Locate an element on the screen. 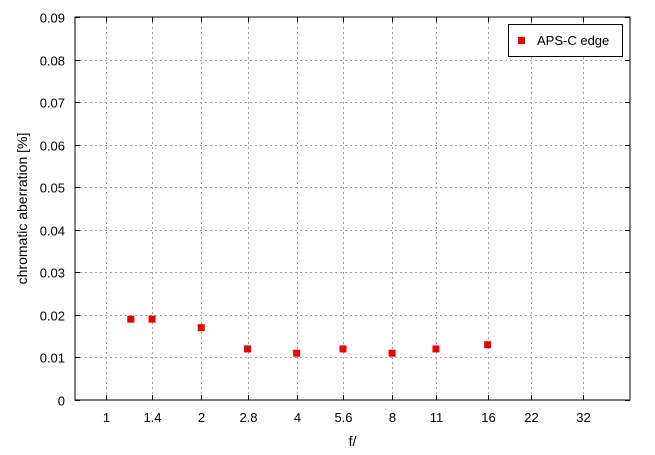  y-tick-label: 0.02 is located at coordinates (52, 316).